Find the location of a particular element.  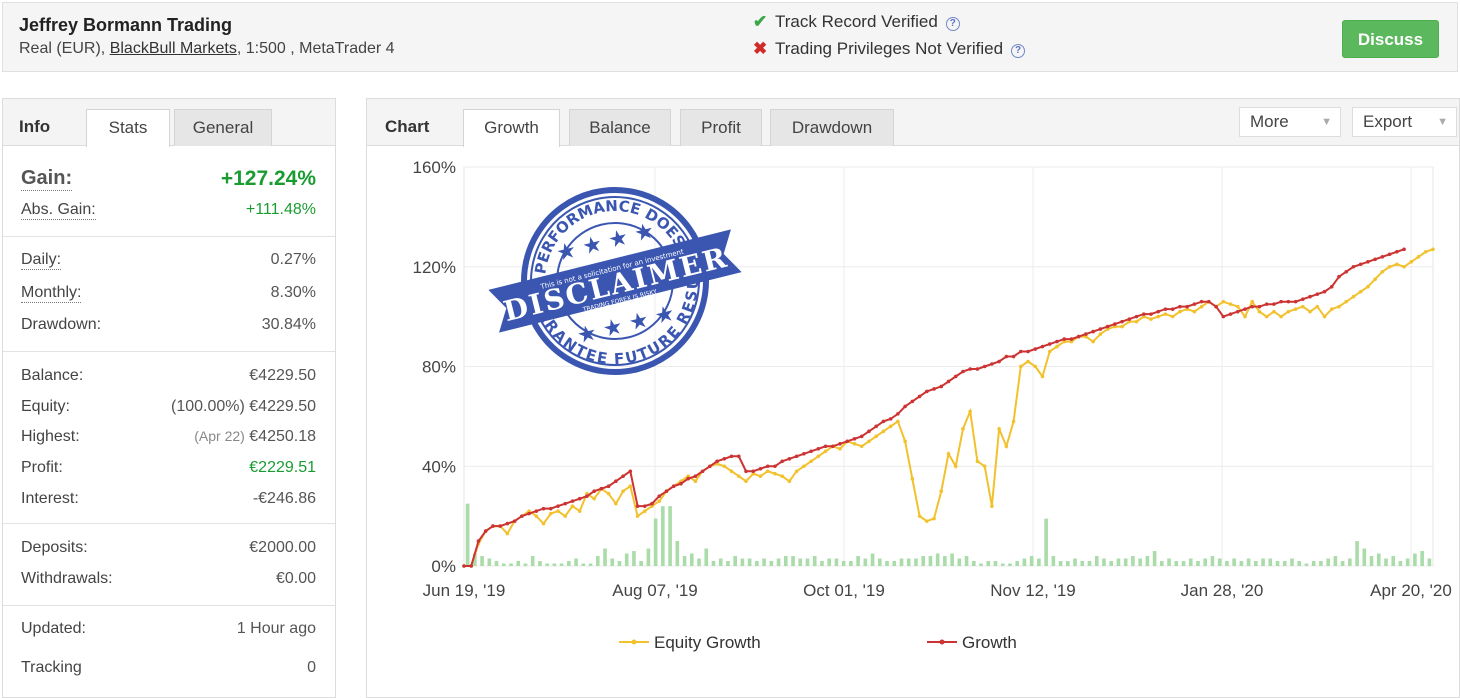

daily-value: 0.27% is located at coordinates (293, 259).